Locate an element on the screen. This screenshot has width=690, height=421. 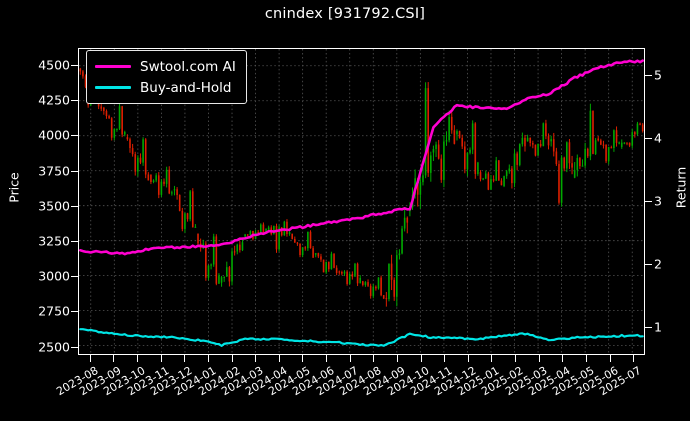
legend-item: Buy-and-Hold is located at coordinates (165, 87).